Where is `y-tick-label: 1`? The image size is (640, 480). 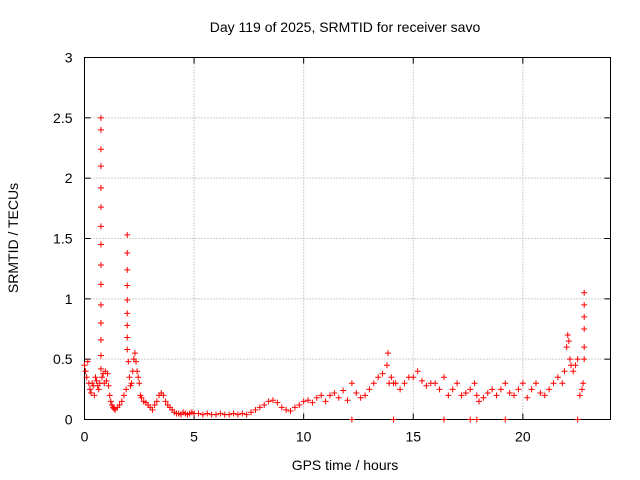 y-tick-label: 1 is located at coordinates (69, 299).